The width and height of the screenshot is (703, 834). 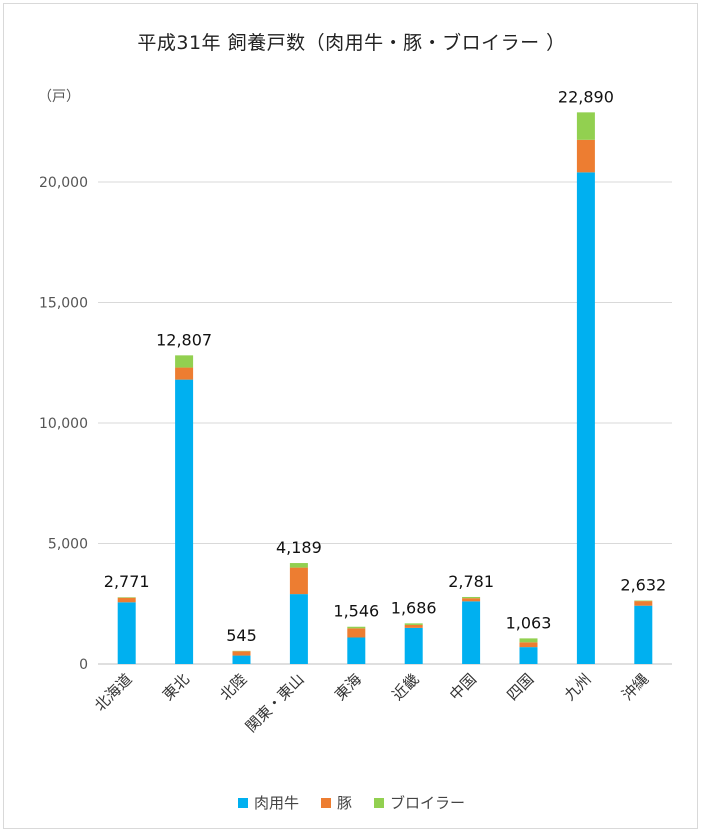 What do you see at coordinates (428, 803) in the screenshot?
I see `legend-label-broiler: ブロイラー` at bounding box center [428, 803].